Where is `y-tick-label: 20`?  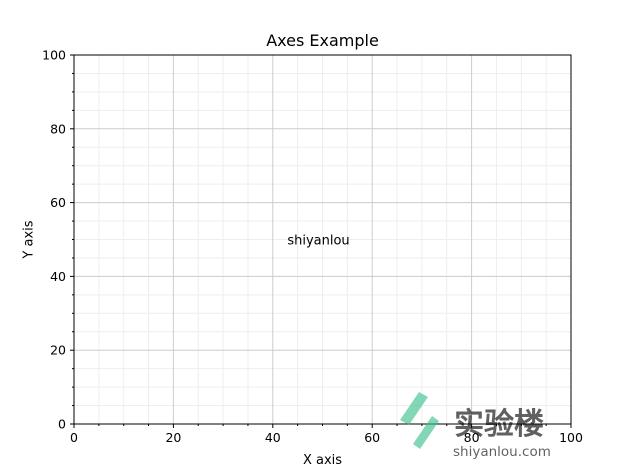
y-tick-label: 20 is located at coordinates (58, 350).